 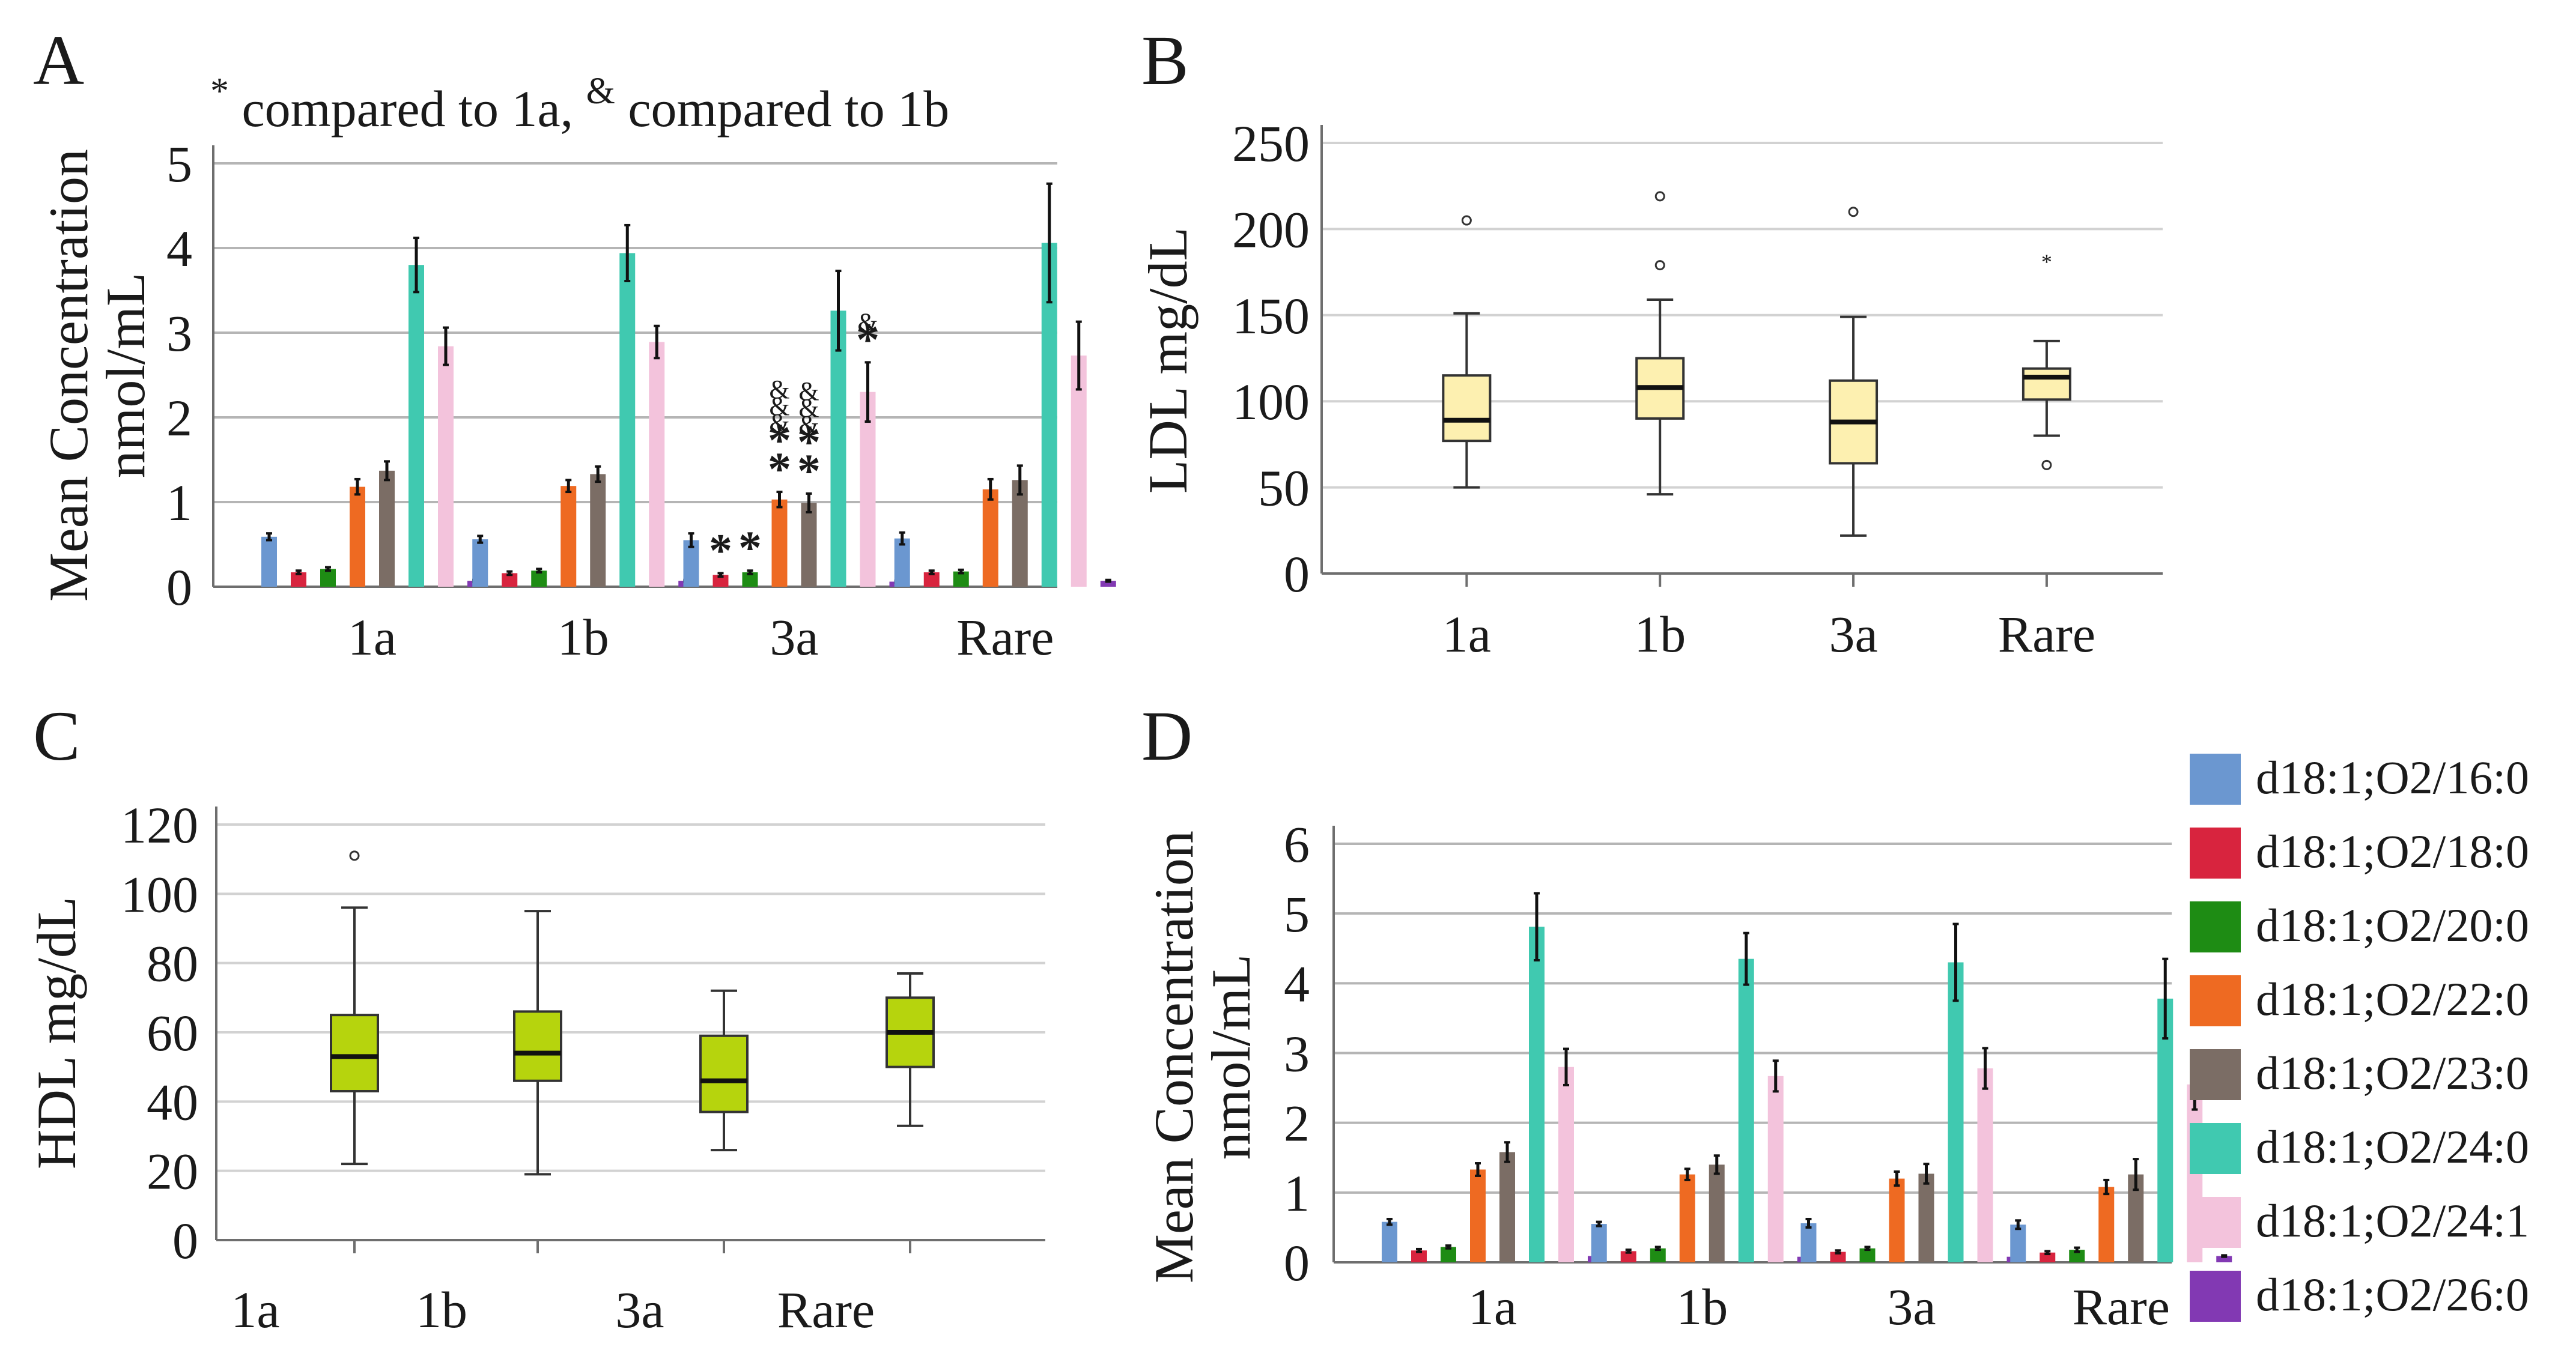 What do you see at coordinates (173, 1102) in the screenshot?
I see `panel-c-ytick-label: 40` at bounding box center [173, 1102].